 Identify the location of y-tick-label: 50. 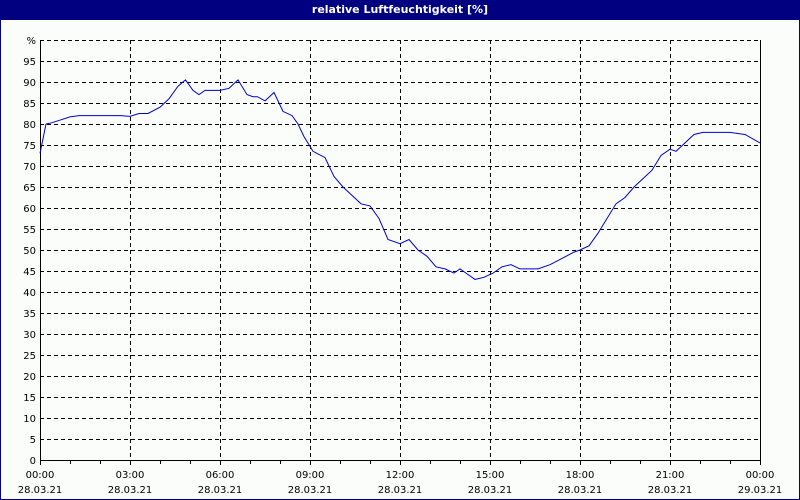
(29, 251).